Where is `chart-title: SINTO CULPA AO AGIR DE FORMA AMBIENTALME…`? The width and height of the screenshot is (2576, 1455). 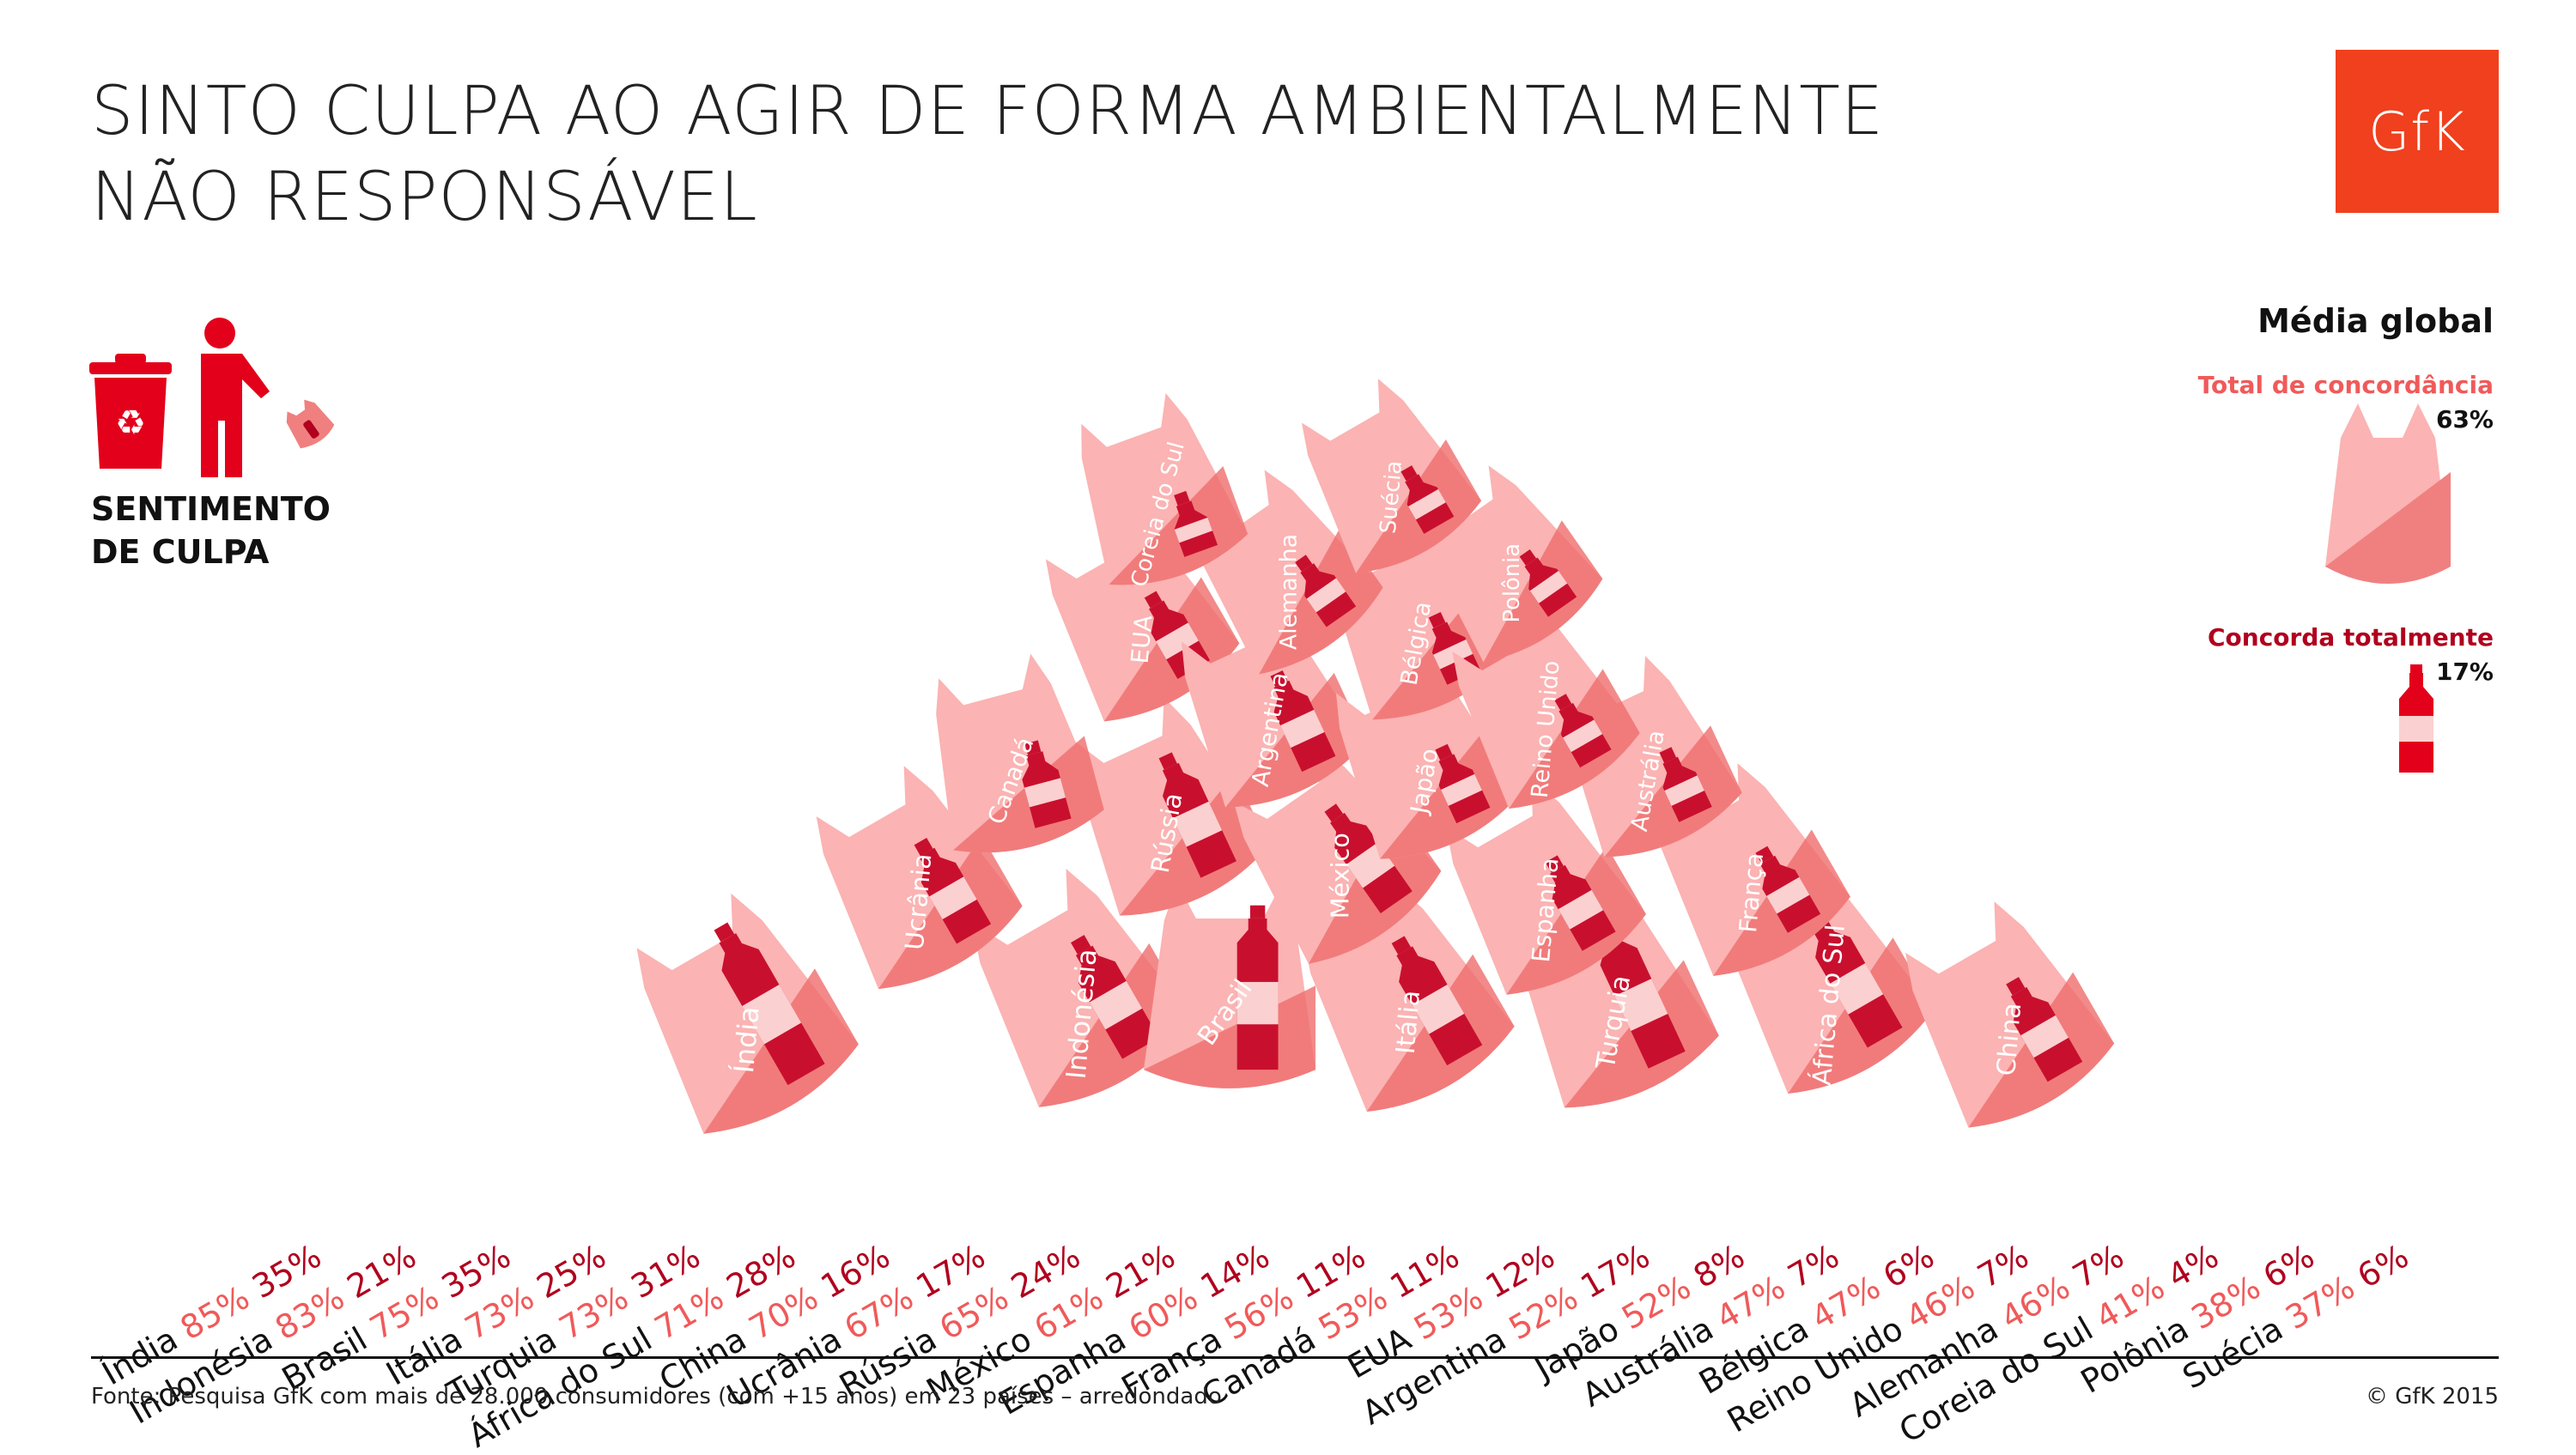 chart-title: SINTO CULPA AO AGIR DE FORMA AMBIENTALME… is located at coordinates (987, 155).